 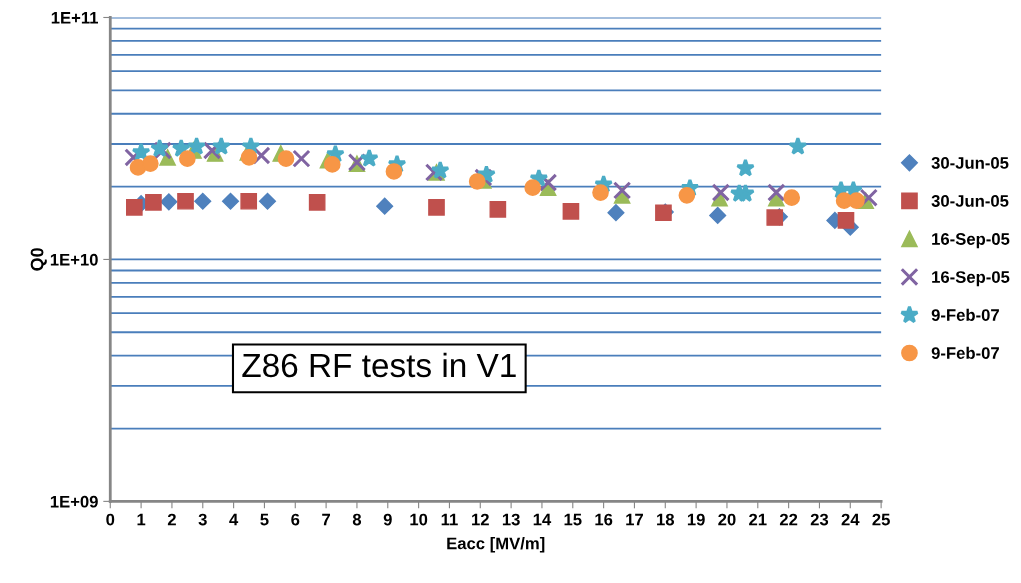 What do you see at coordinates (604, 519) in the screenshot?
I see `x-tick-label: 16` at bounding box center [604, 519].